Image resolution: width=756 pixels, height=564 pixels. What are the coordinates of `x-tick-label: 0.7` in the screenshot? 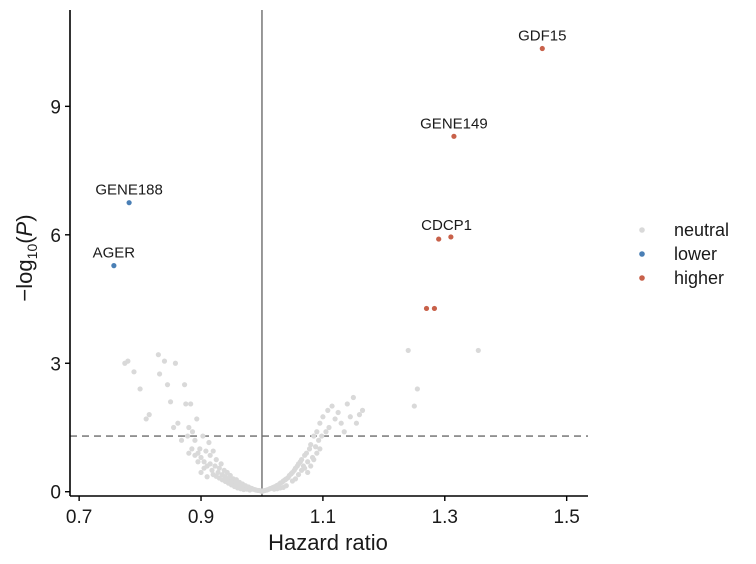 It's located at (79, 517).